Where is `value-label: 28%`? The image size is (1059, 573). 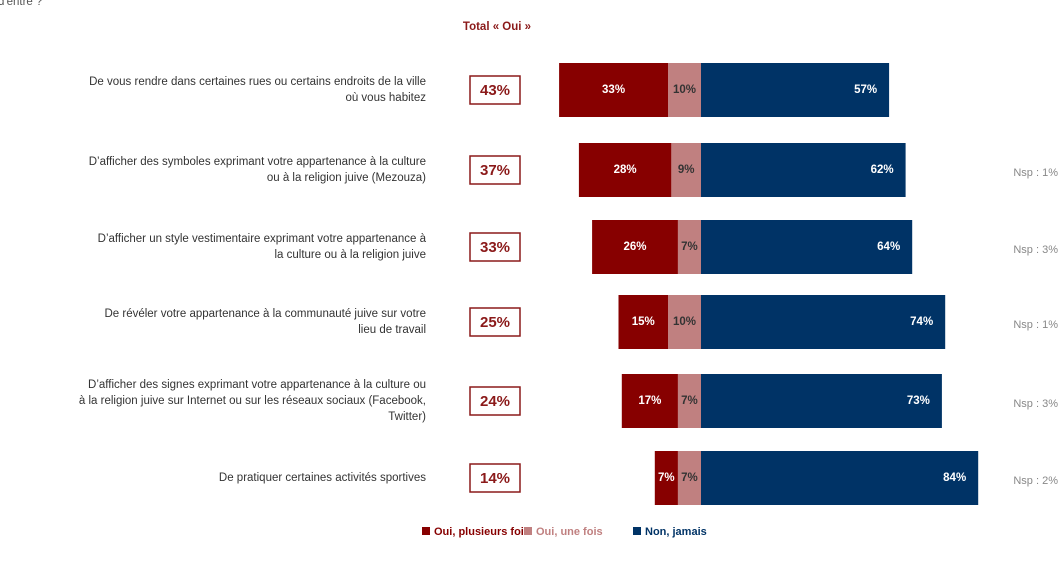 value-label: 28% is located at coordinates (625, 170).